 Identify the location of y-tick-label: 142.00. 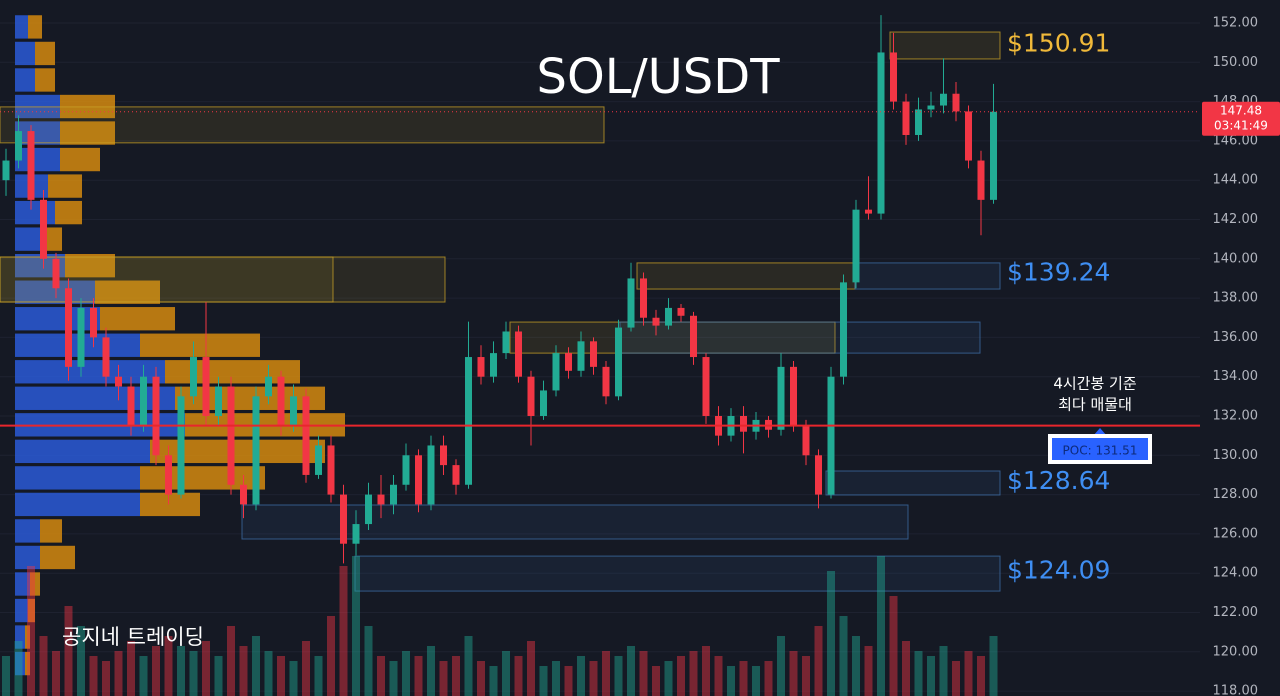
(1236, 219).